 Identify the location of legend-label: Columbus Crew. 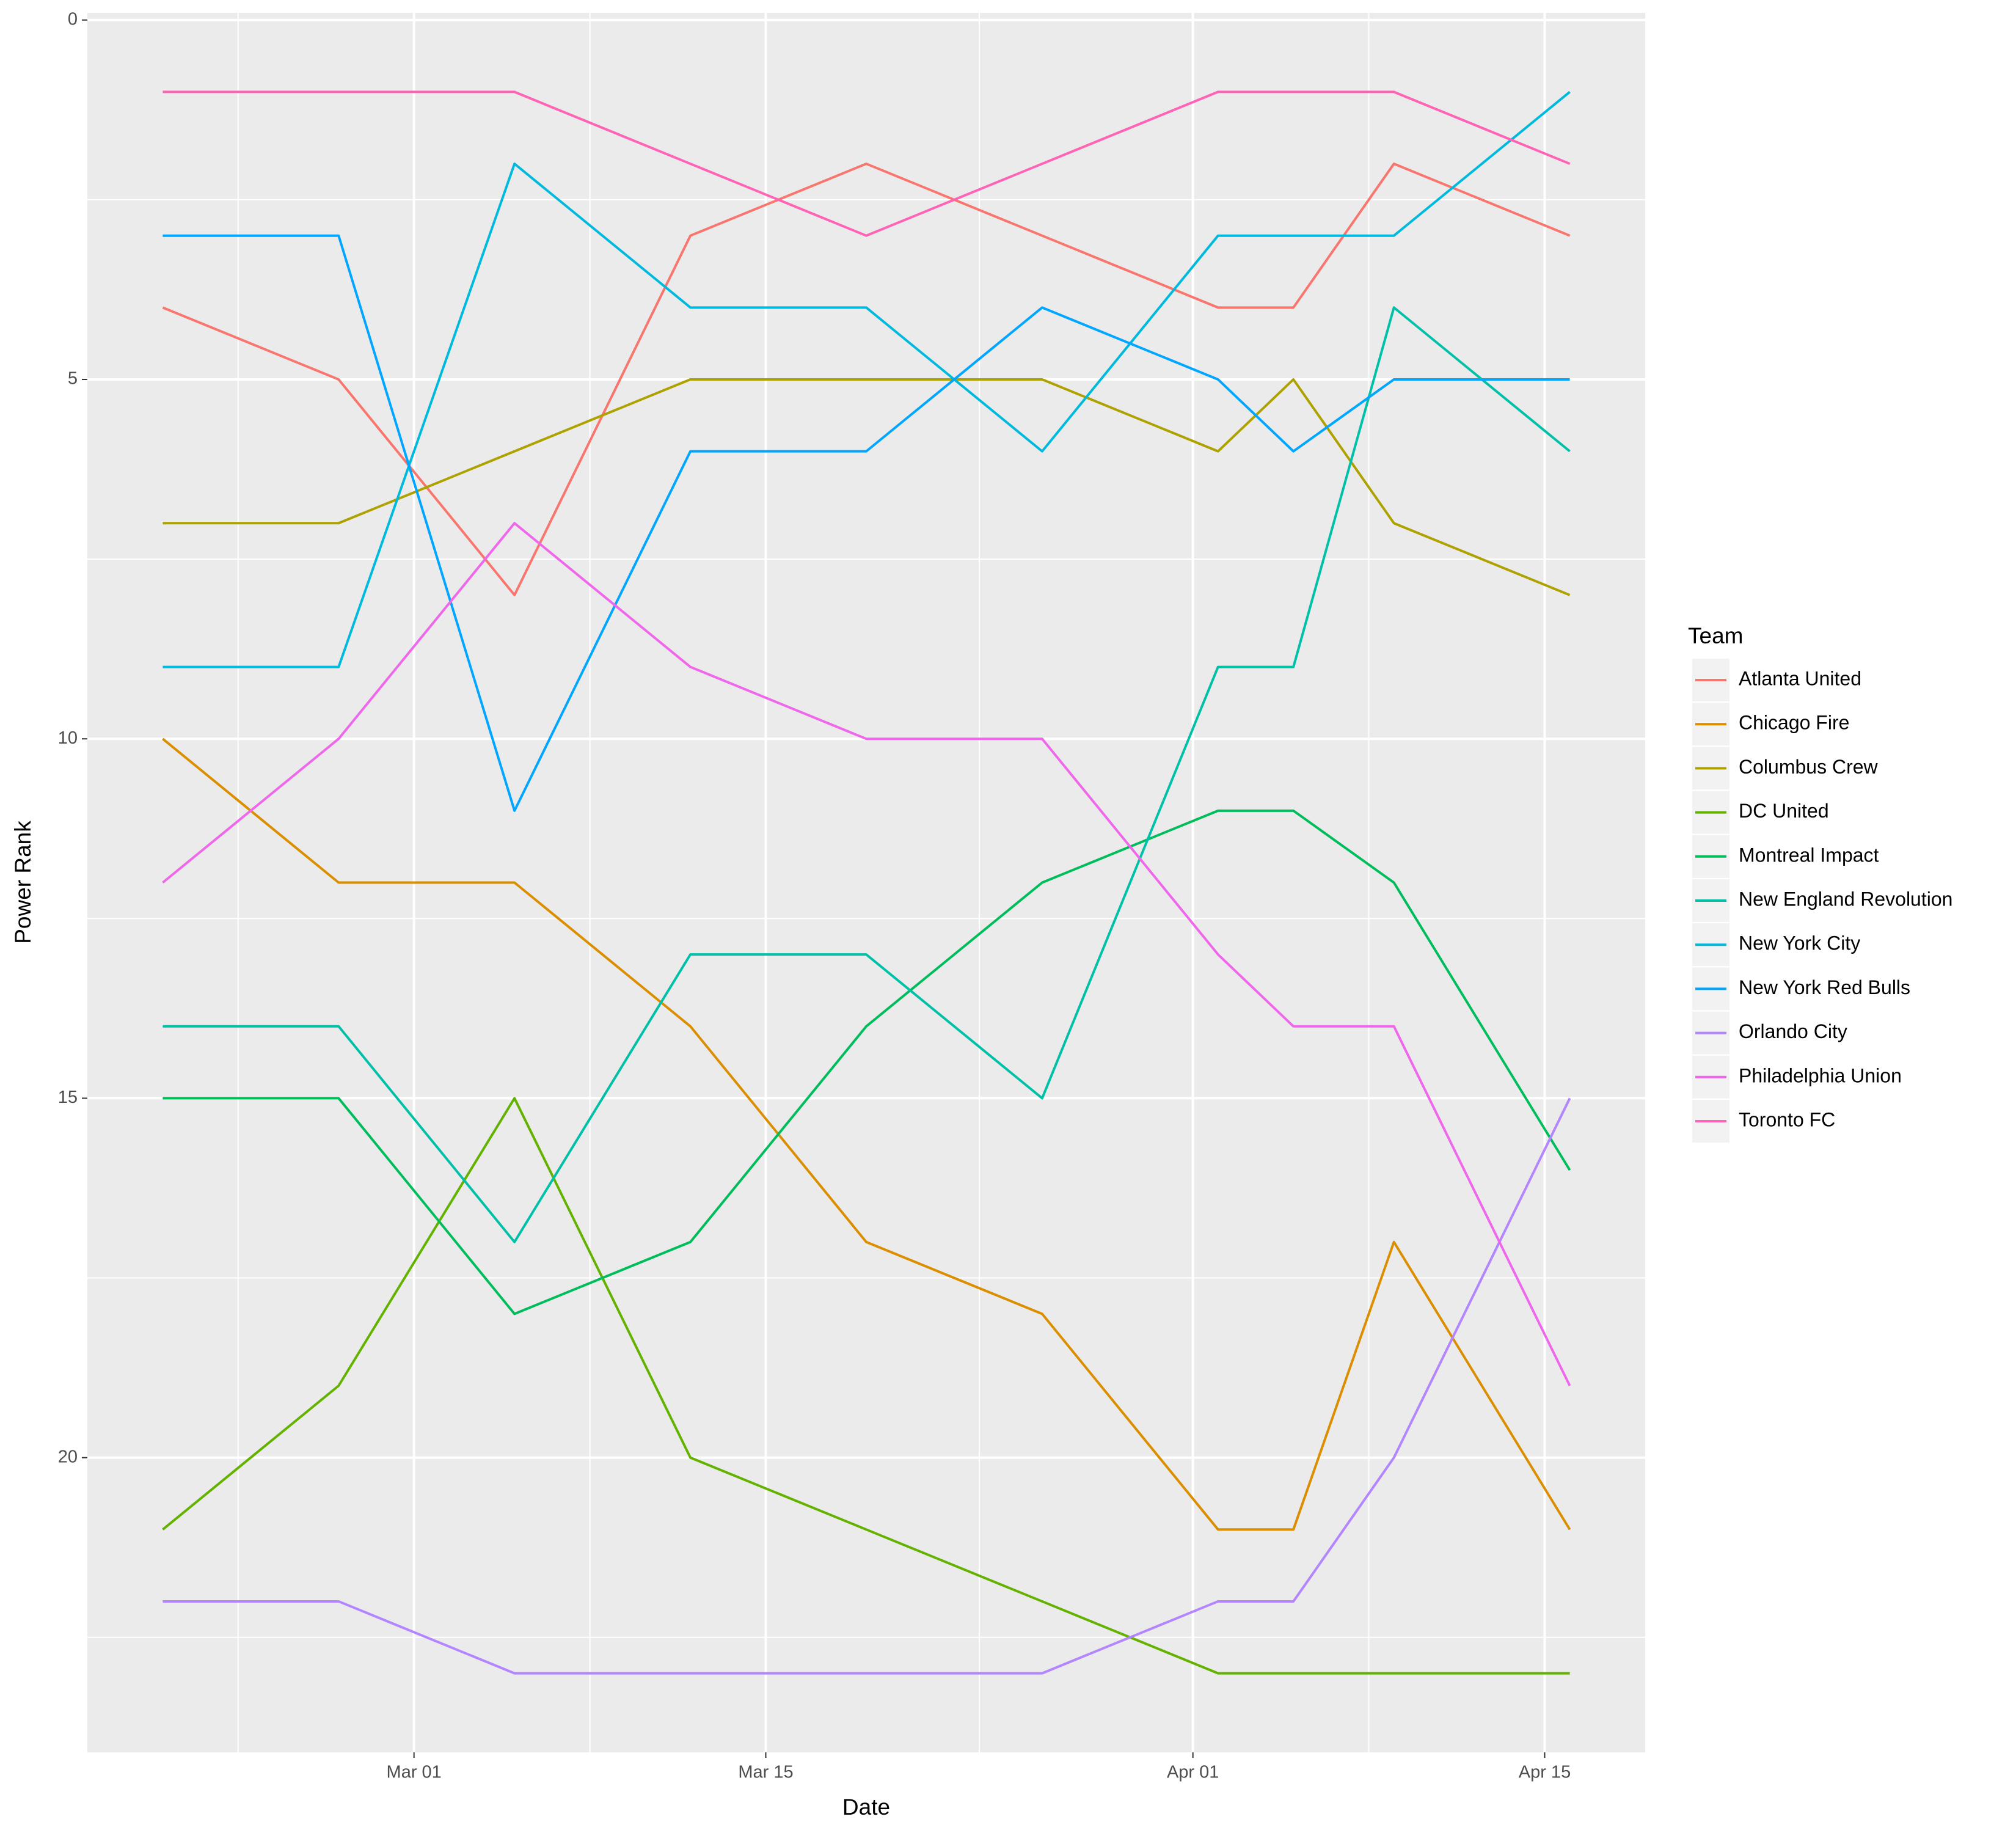
(1809, 767).